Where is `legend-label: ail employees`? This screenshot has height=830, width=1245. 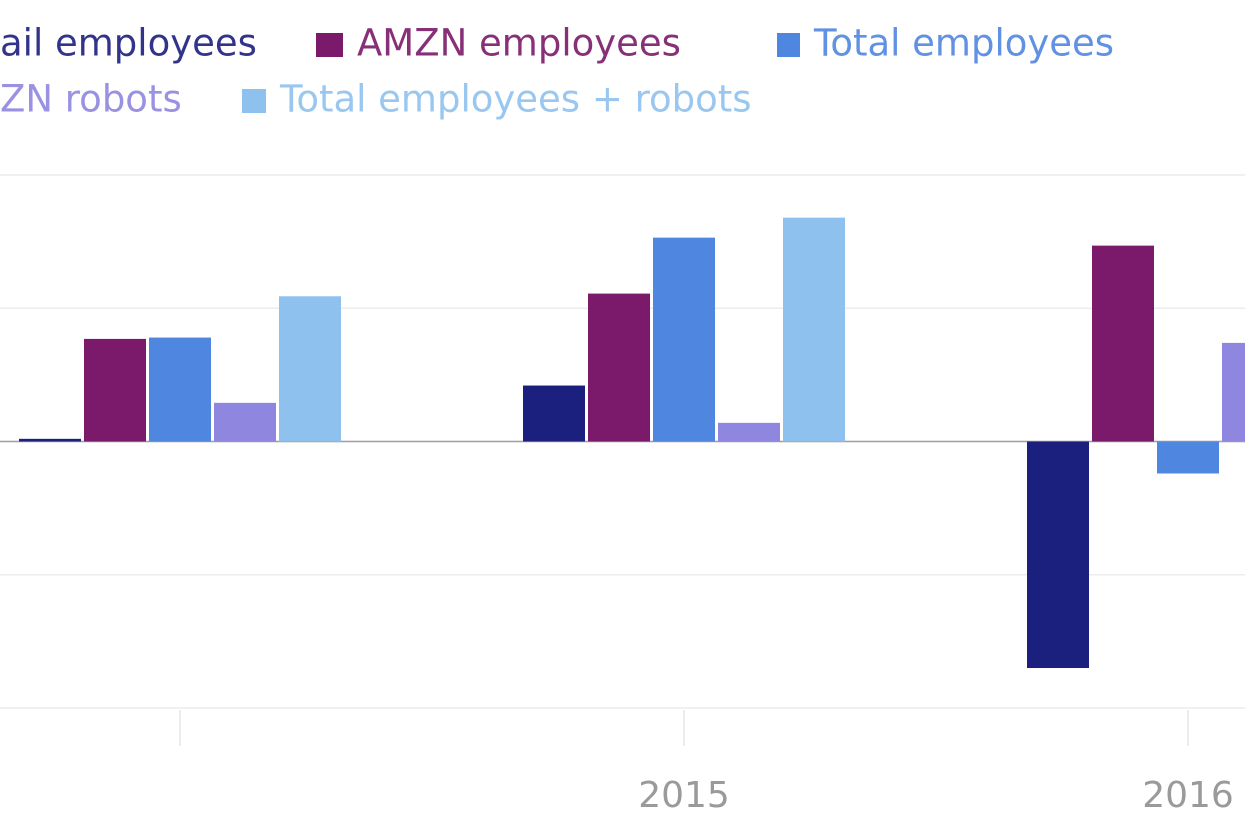 legend-label: ail employees is located at coordinates (128, 43).